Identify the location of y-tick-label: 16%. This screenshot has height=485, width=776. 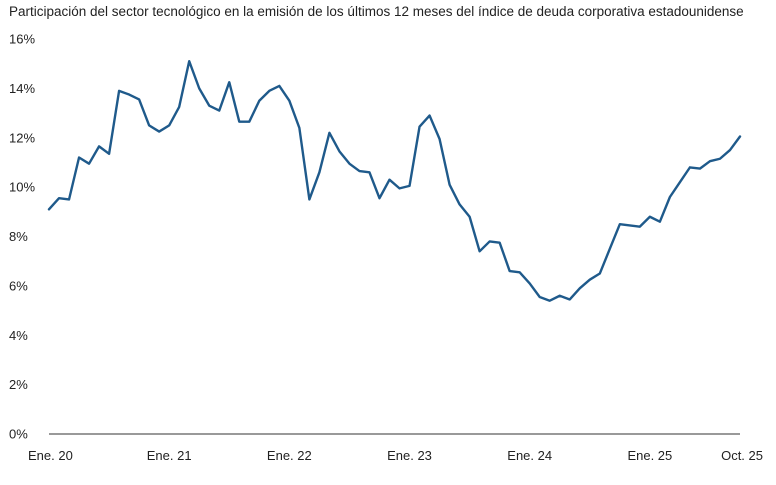
(22, 39).